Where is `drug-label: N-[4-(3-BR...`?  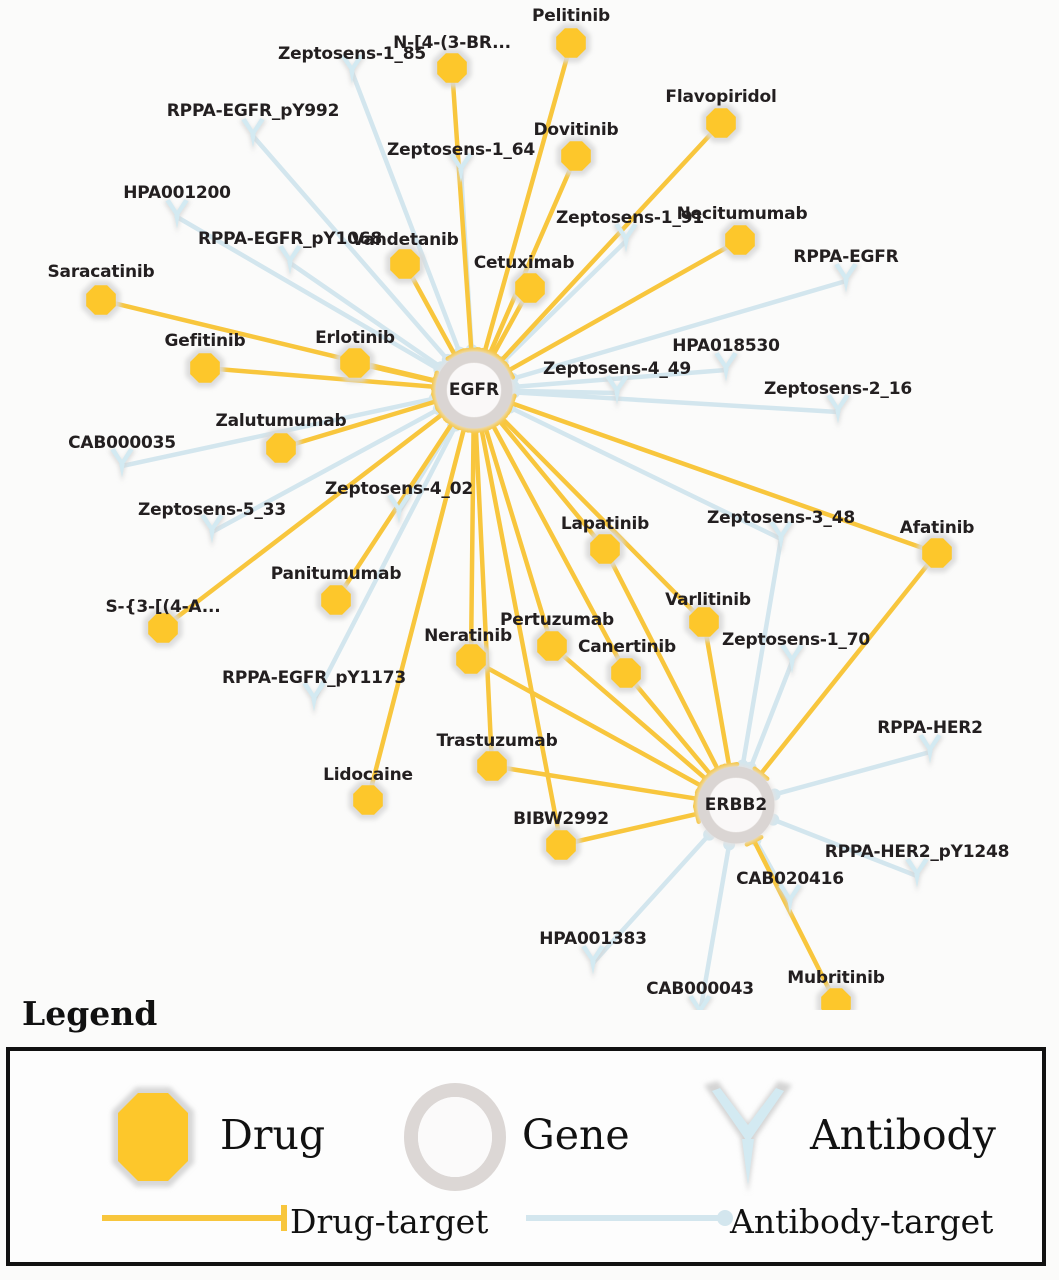 drug-label: N-[4-(3-BR... is located at coordinates (452, 43).